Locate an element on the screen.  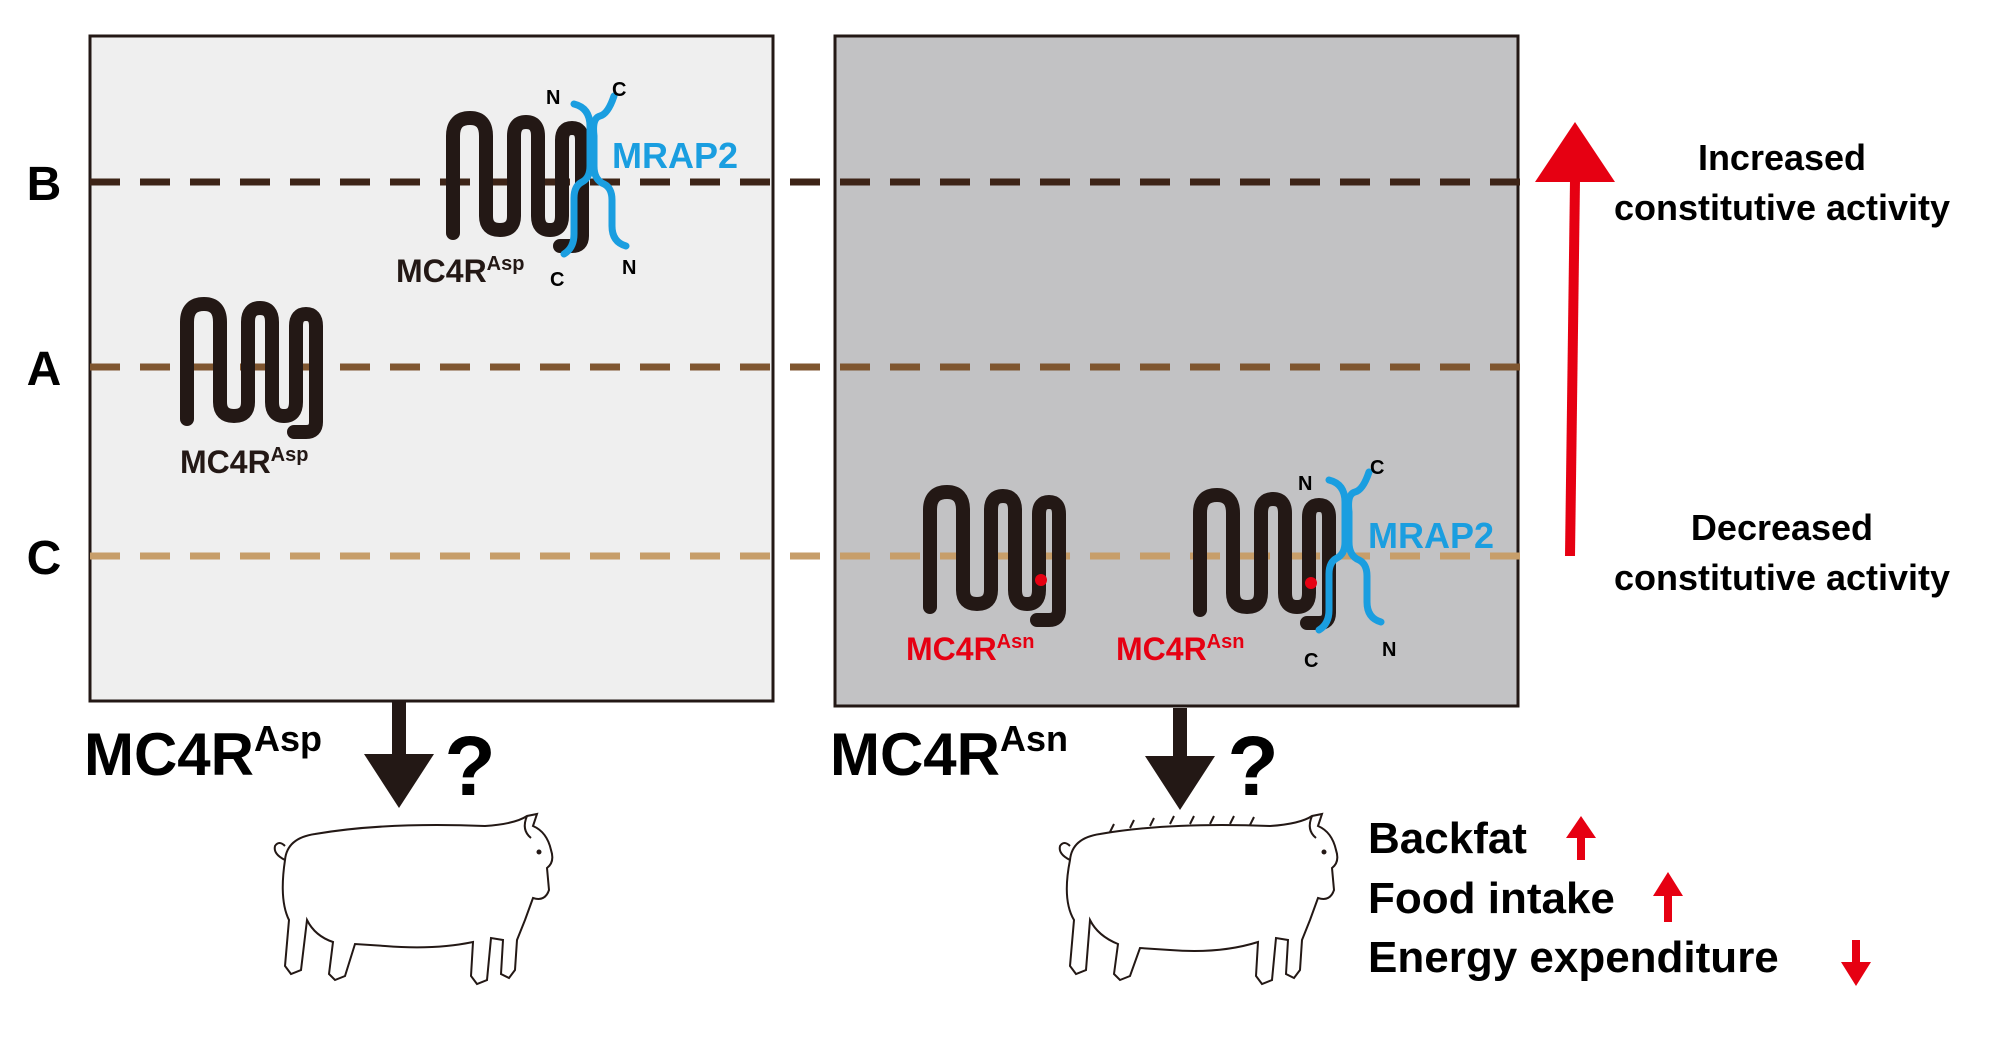
down-arrow-right is located at coordinates (1180, 759).